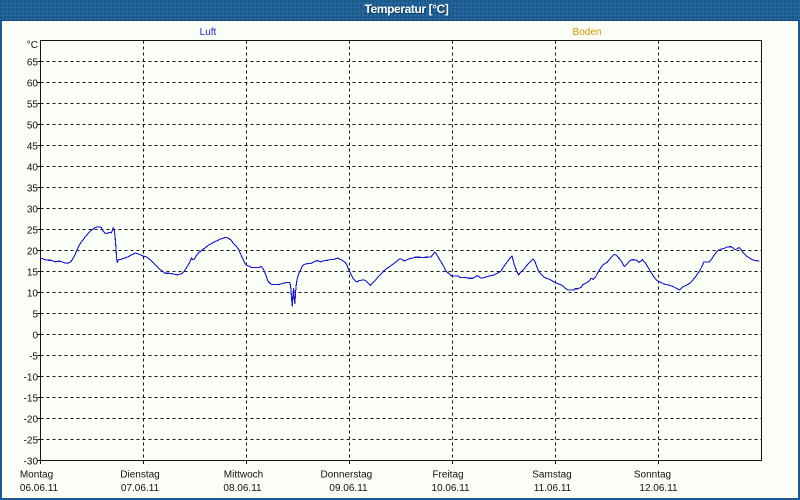 The width and height of the screenshot is (800, 500). What do you see at coordinates (33, 63) in the screenshot?
I see `svg-text: 65` at bounding box center [33, 63].